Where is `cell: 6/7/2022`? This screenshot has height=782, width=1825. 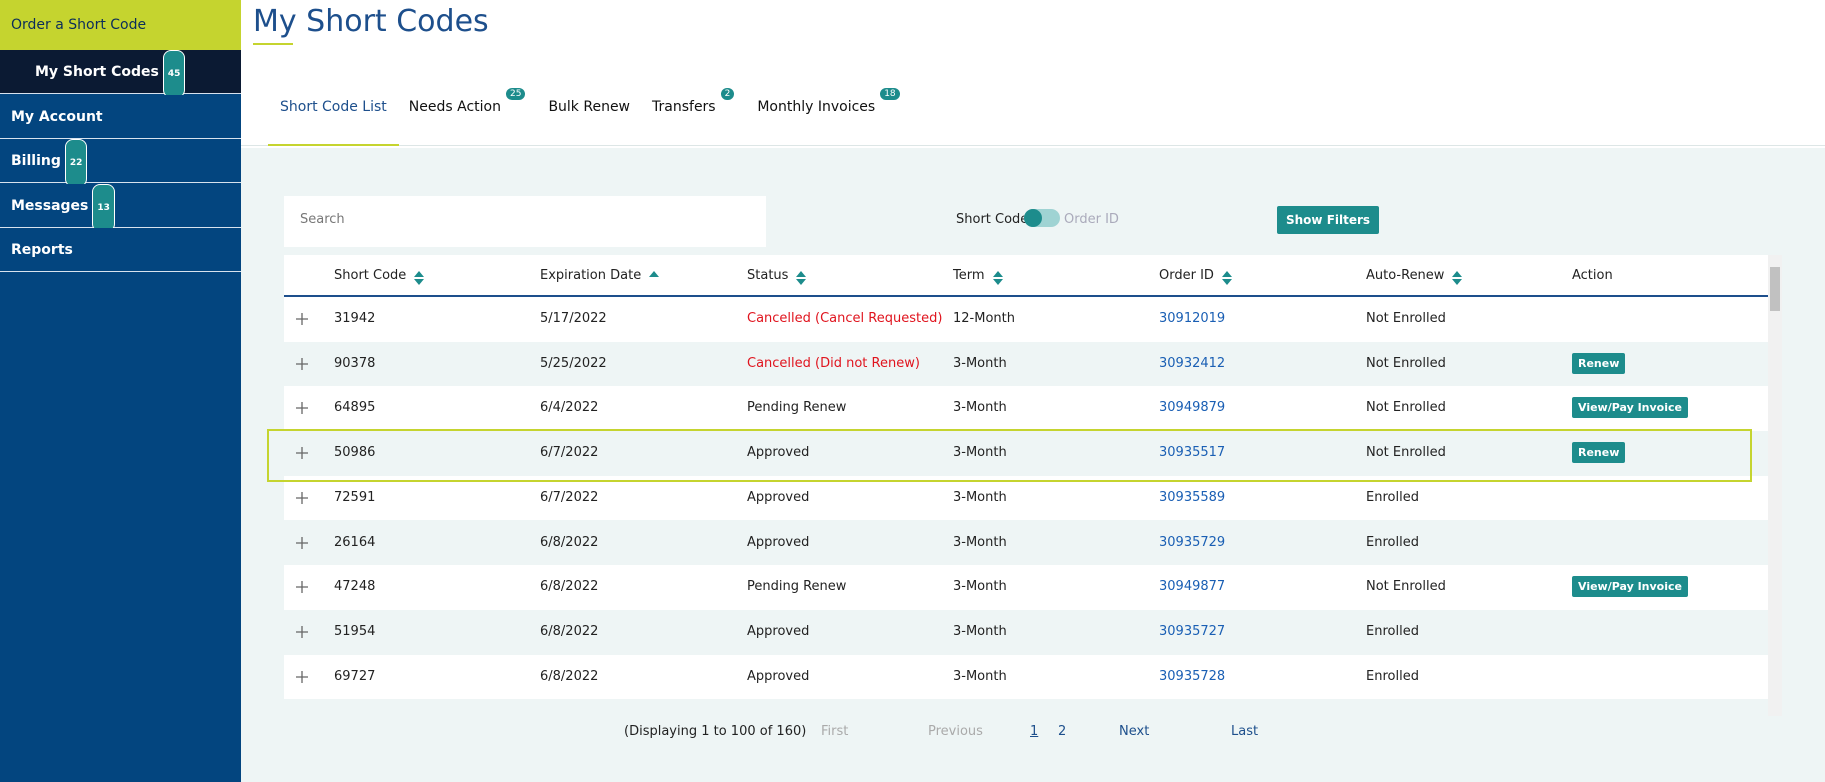
cell: 6/7/2022 is located at coordinates (569, 497).